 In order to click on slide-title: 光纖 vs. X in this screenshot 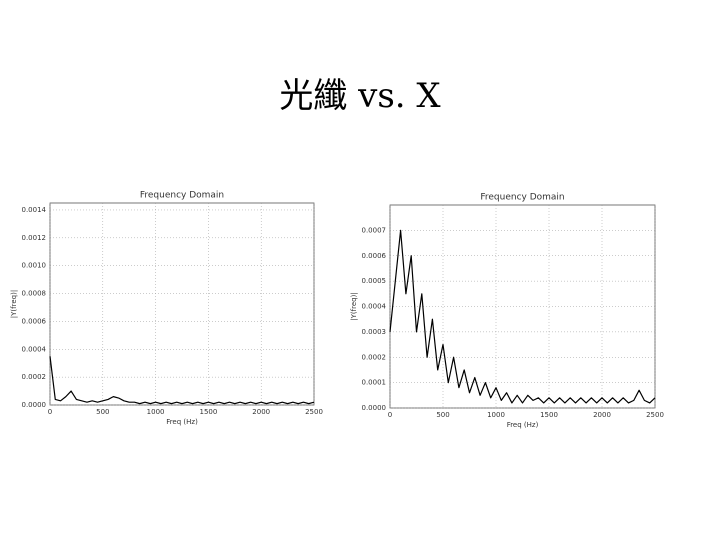, I will do `click(360, 96)`.